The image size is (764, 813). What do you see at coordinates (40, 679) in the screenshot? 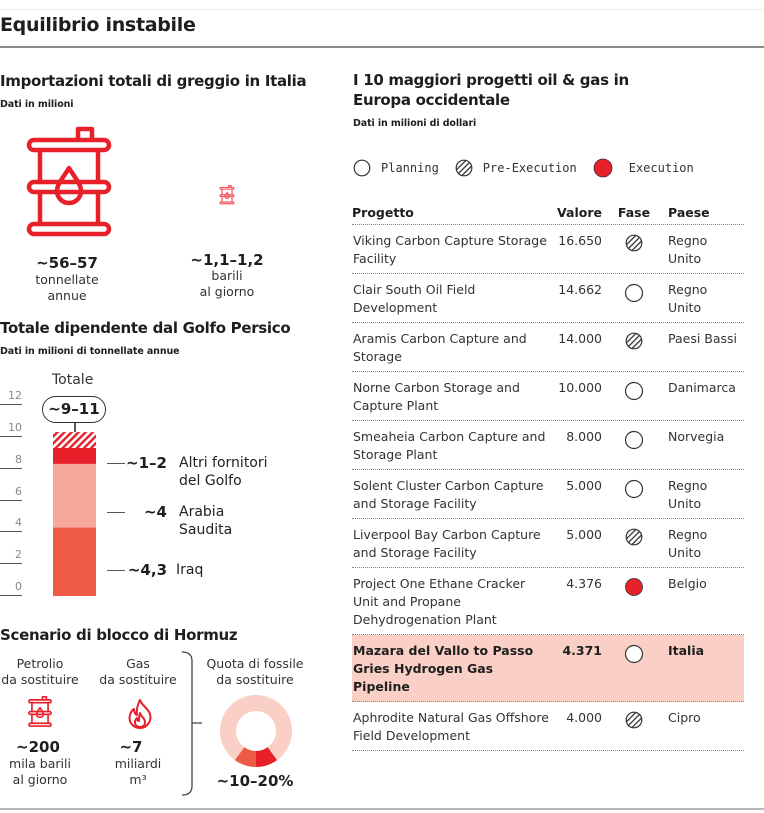
I see `oil-label-2: da sostituire` at bounding box center [40, 679].